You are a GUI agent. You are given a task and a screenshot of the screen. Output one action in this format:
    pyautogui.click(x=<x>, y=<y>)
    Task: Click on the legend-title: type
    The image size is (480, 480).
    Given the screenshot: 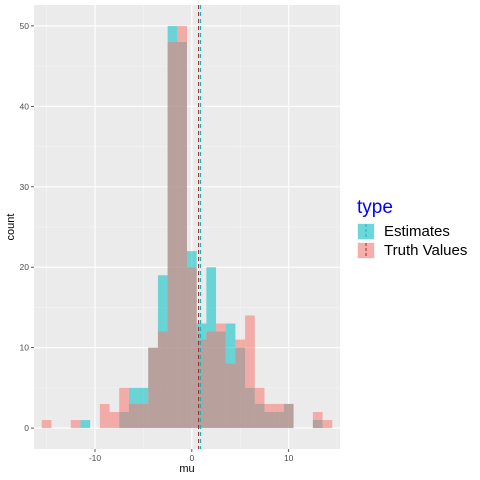 What is the action you would take?
    pyautogui.click(x=375, y=207)
    